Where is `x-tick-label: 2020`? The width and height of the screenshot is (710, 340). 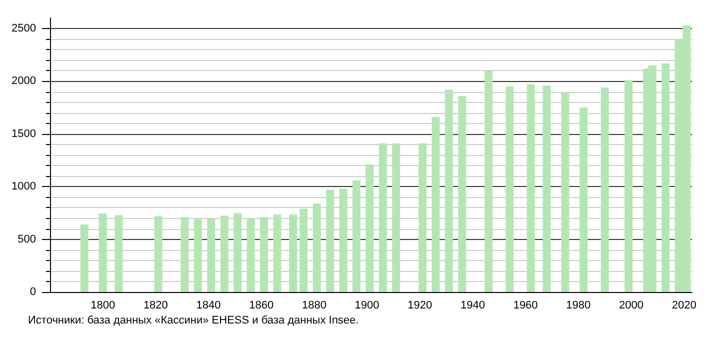
x-tick-label: 2020 is located at coordinates (684, 306).